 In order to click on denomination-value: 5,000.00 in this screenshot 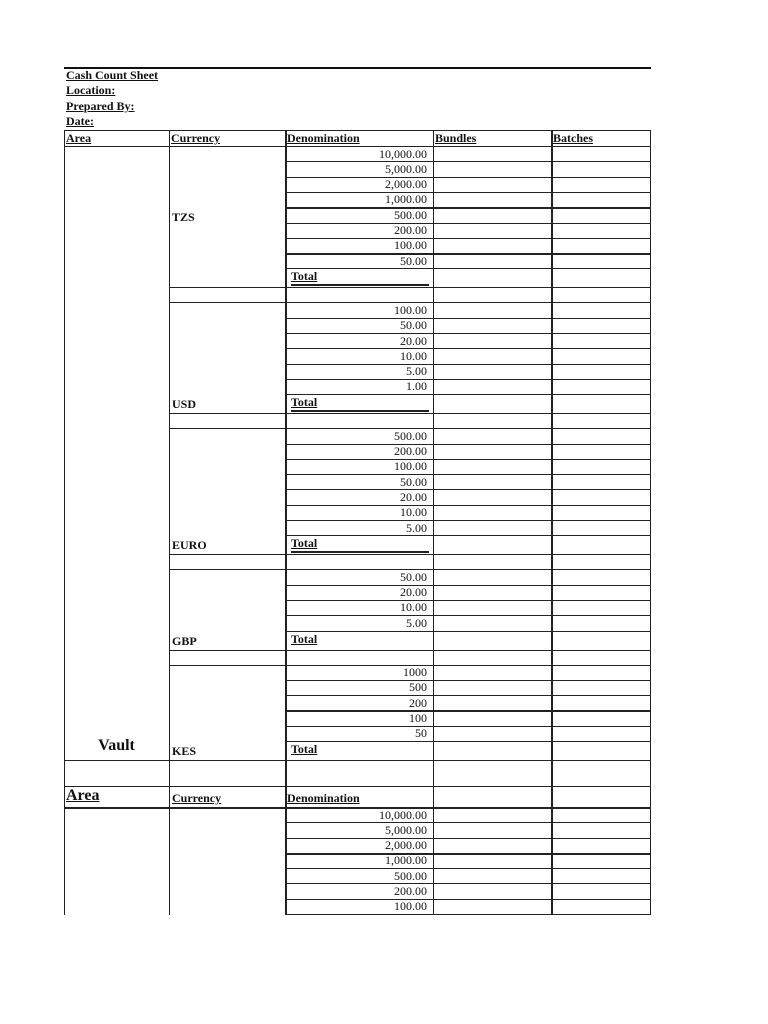, I will do `click(406, 829)`.